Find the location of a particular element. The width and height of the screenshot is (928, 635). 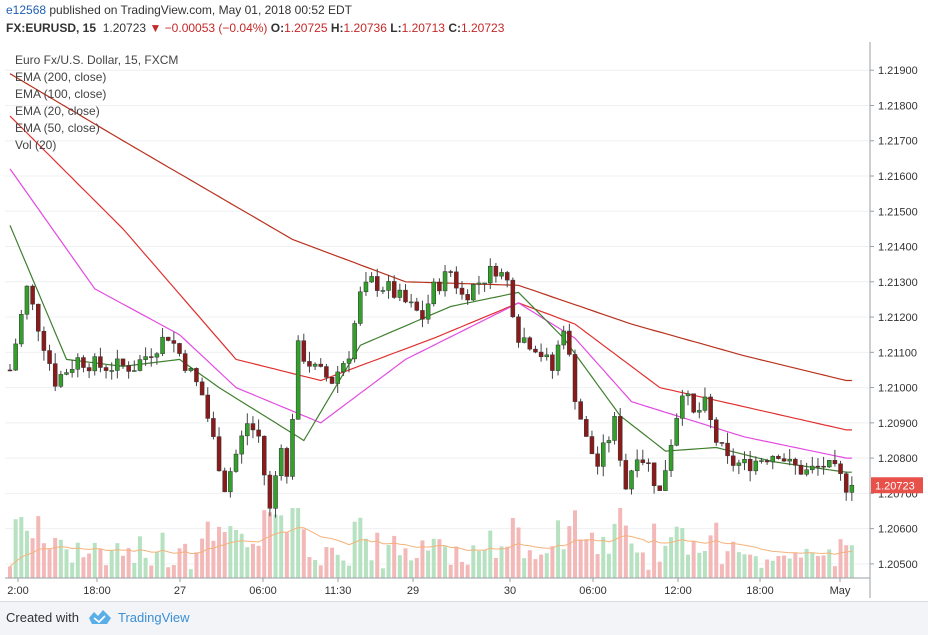

price-tick-label: 1.20800 is located at coordinates (898, 459).